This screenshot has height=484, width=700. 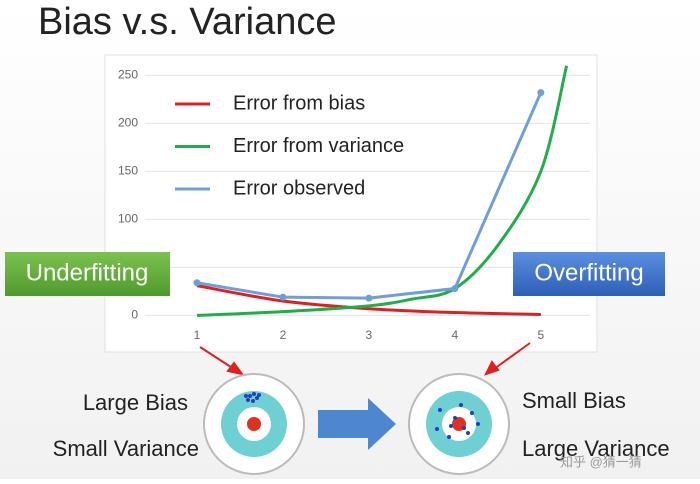 What do you see at coordinates (128, 171) in the screenshot?
I see `y-tick-label: 150` at bounding box center [128, 171].